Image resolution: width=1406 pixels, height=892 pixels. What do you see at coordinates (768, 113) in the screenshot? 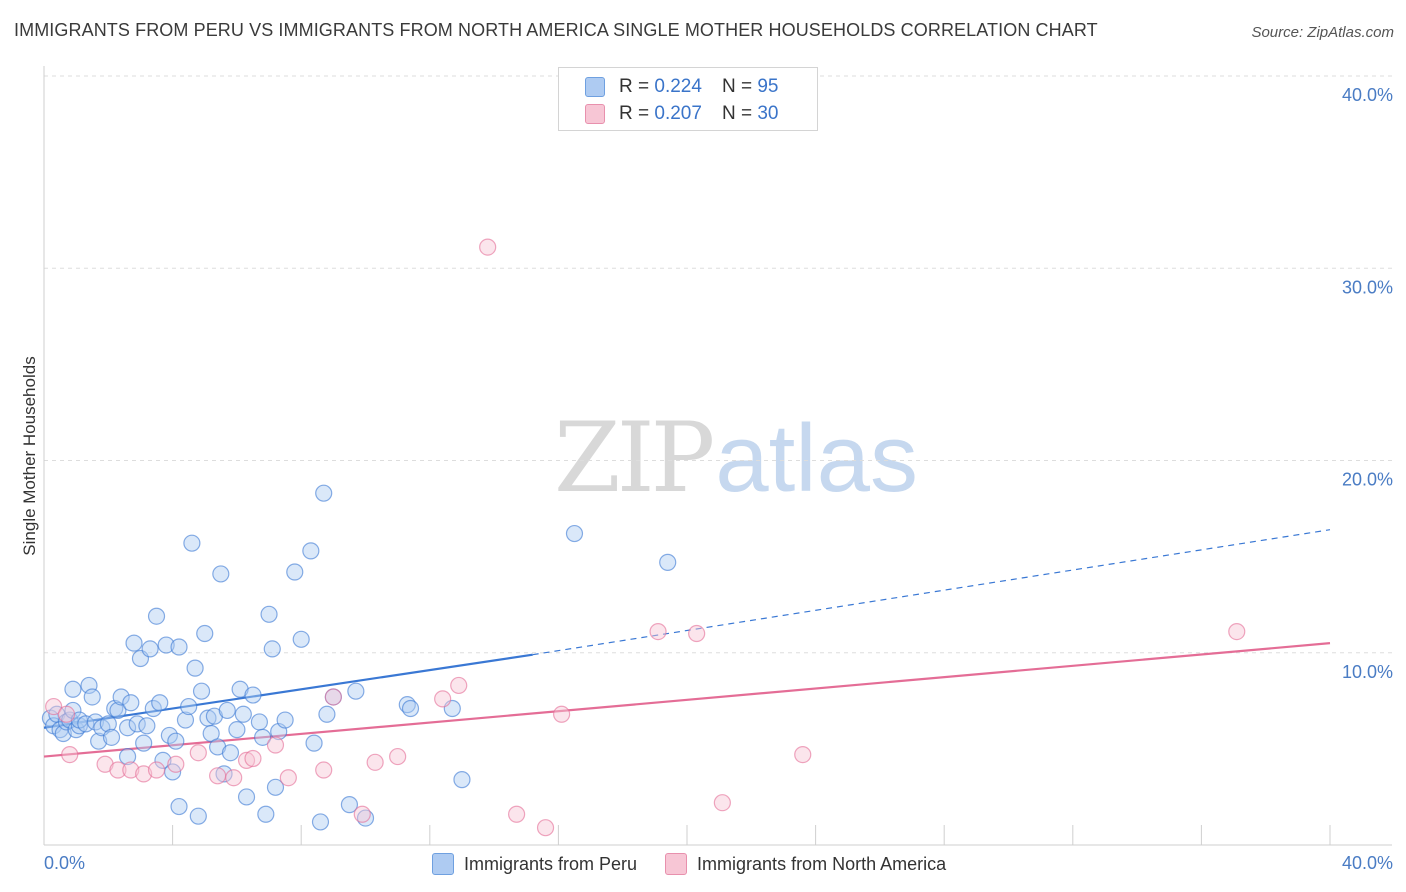
I see `legend-n-value: 30` at bounding box center [768, 113].